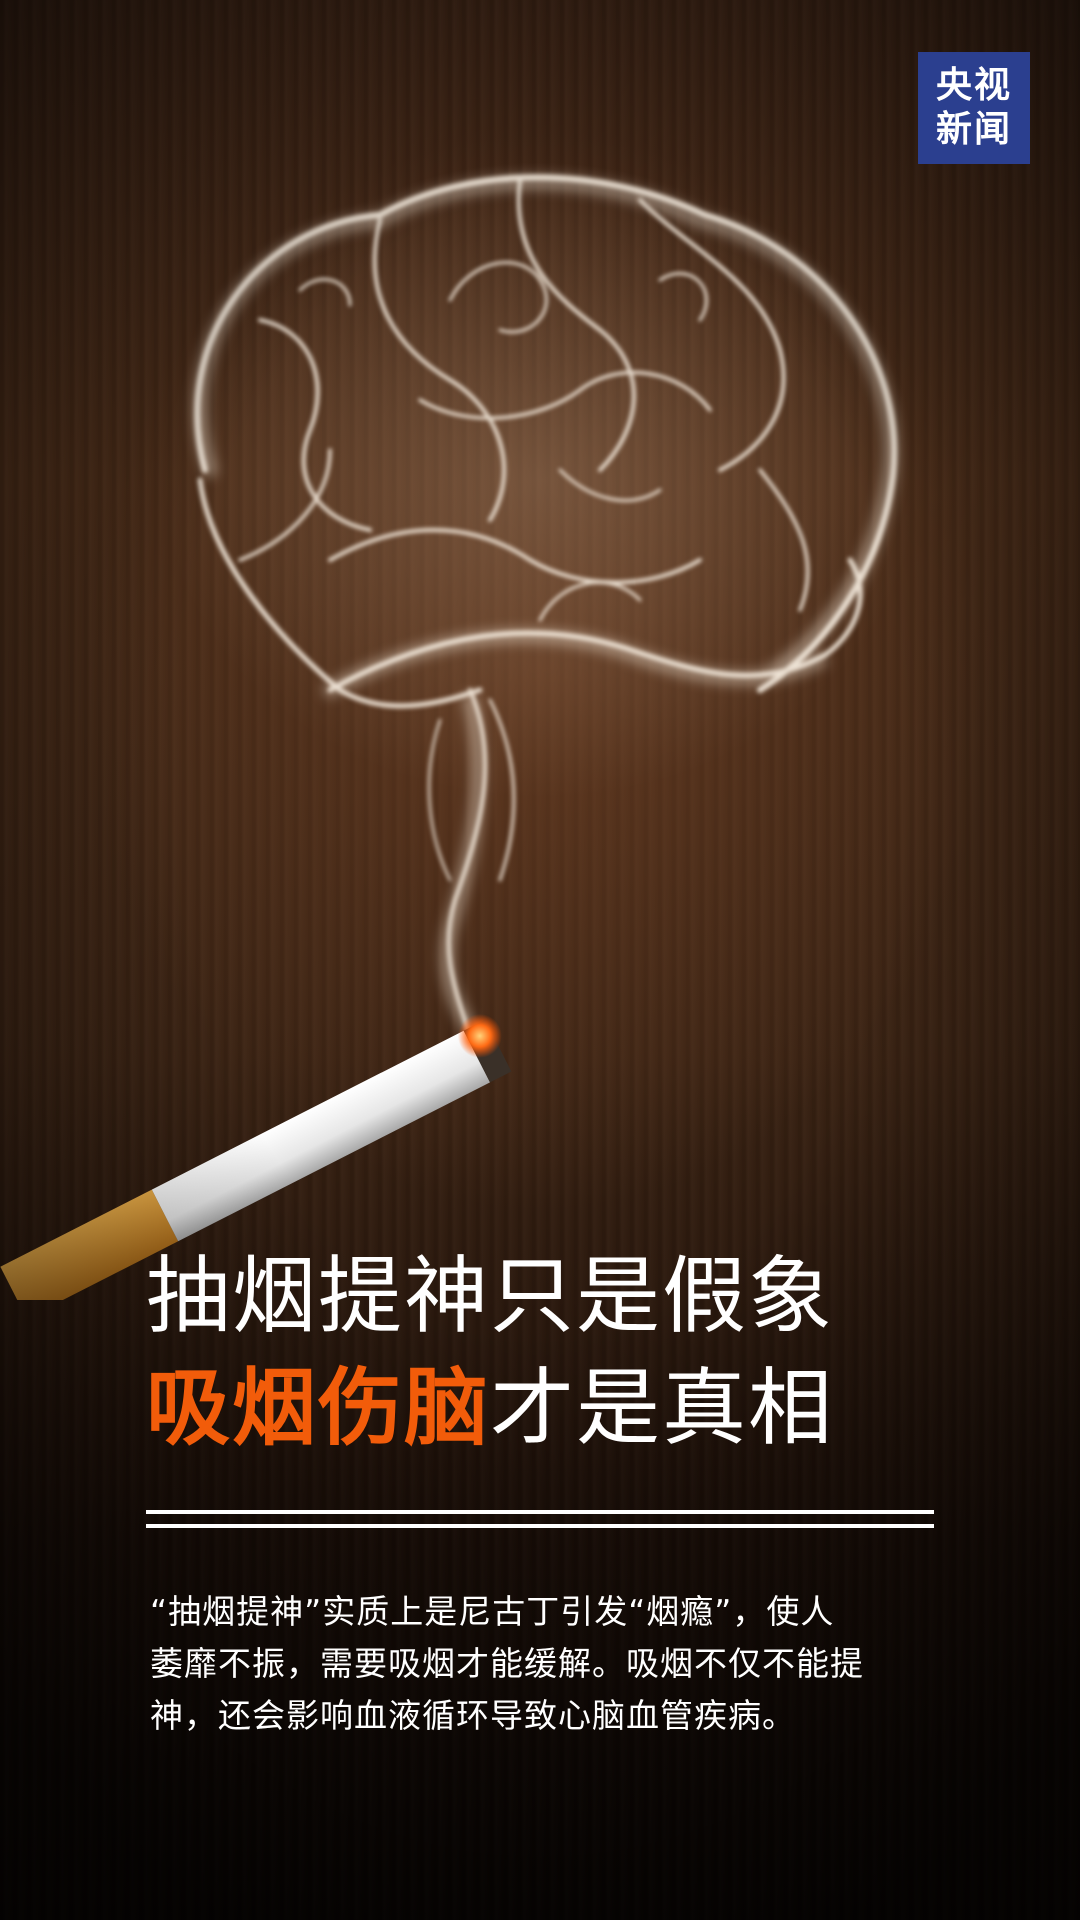  What do you see at coordinates (318, 1408) in the screenshot?
I see `headline-highlight: 吸烟伤脑` at bounding box center [318, 1408].